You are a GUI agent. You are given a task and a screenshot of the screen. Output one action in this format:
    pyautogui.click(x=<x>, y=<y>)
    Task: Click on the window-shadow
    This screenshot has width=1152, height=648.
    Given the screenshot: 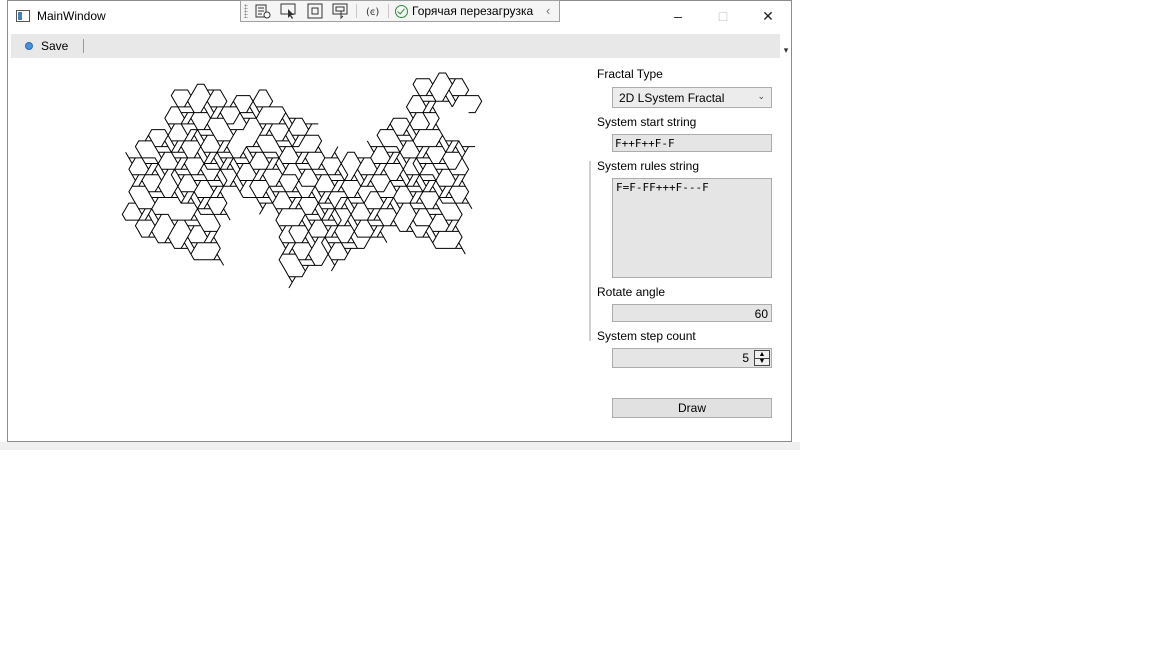 What is the action you would take?
    pyautogui.click(x=400, y=446)
    